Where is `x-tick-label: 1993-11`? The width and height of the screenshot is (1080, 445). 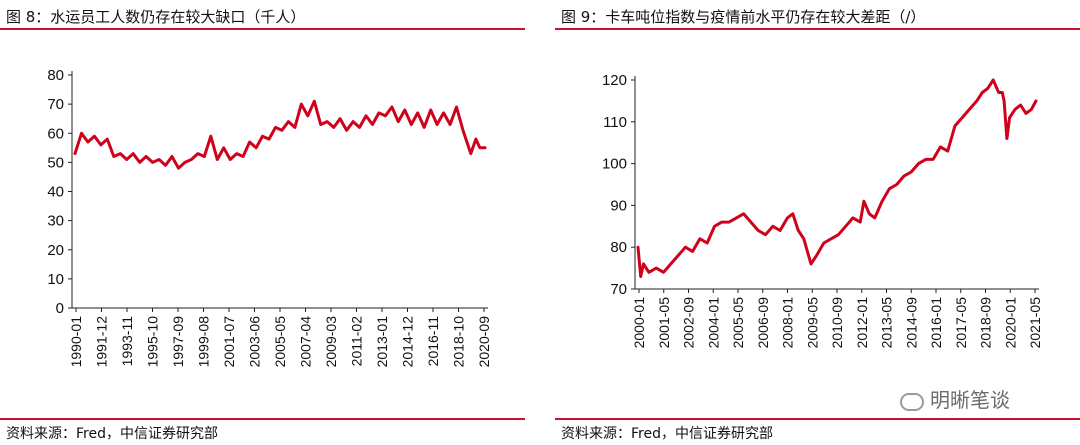
x-tick-label: 1993-11 is located at coordinates (127, 341).